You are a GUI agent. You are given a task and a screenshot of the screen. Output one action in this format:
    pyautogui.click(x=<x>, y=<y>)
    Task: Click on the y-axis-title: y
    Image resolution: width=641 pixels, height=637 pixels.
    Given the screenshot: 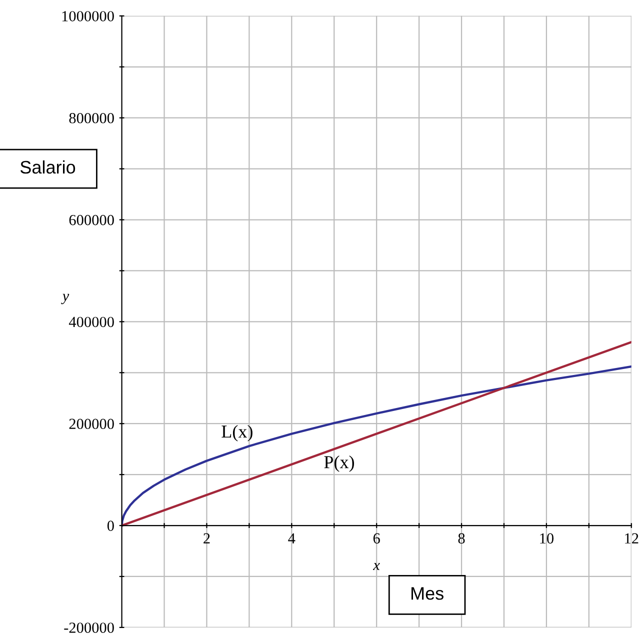 What is the action you would take?
    pyautogui.click(x=65, y=299)
    